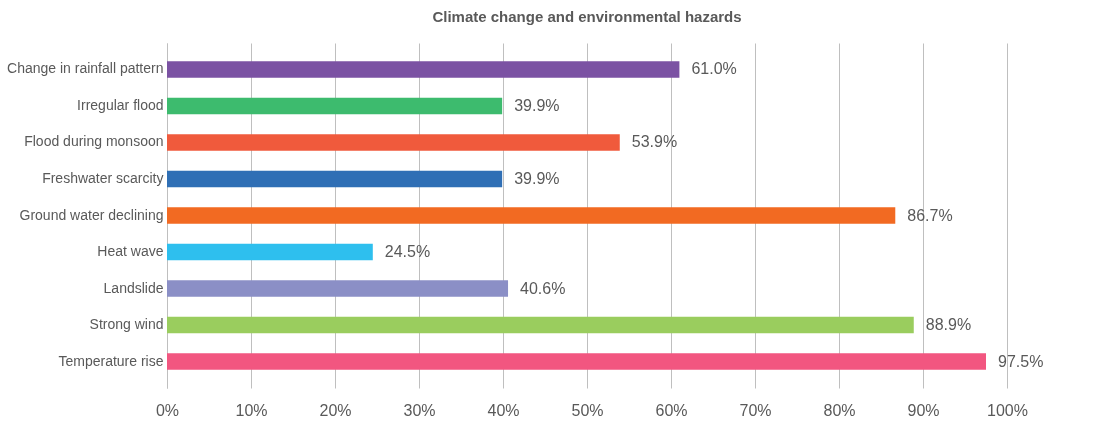 Image resolution: width=1106 pixels, height=438 pixels. What do you see at coordinates (419, 410) in the screenshot?
I see `x-tick-label: 30%` at bounding box center [419, 410].